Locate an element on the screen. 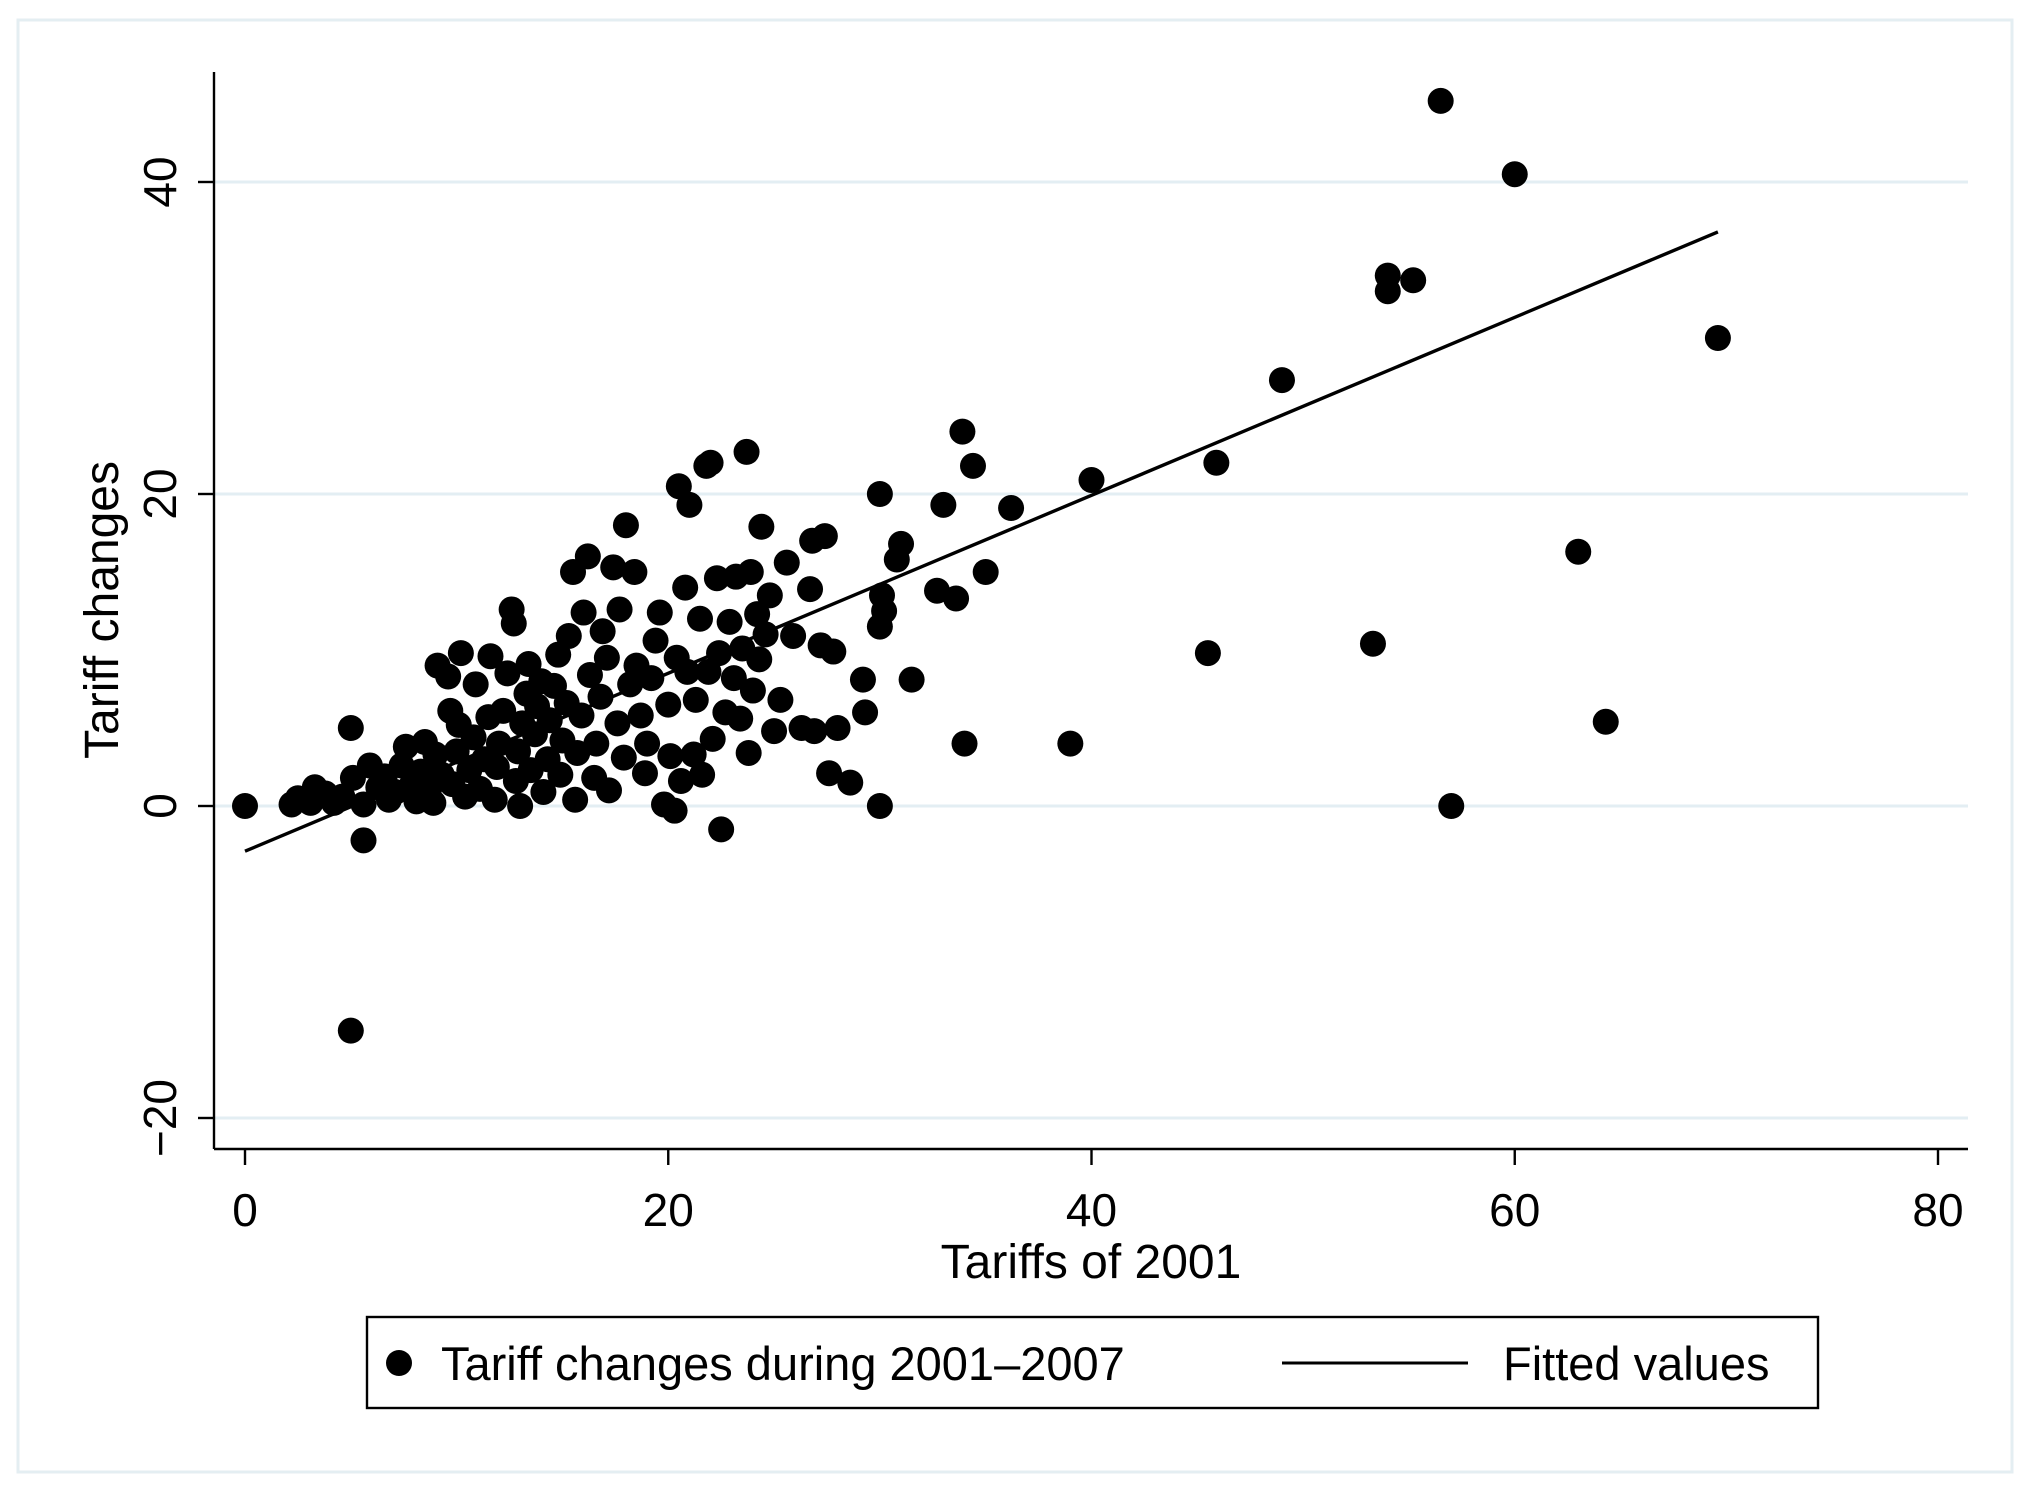 This screenshot has width=2032, height=1492. x-tick-label-4: 80 is located at coordinates (1937, 1210).